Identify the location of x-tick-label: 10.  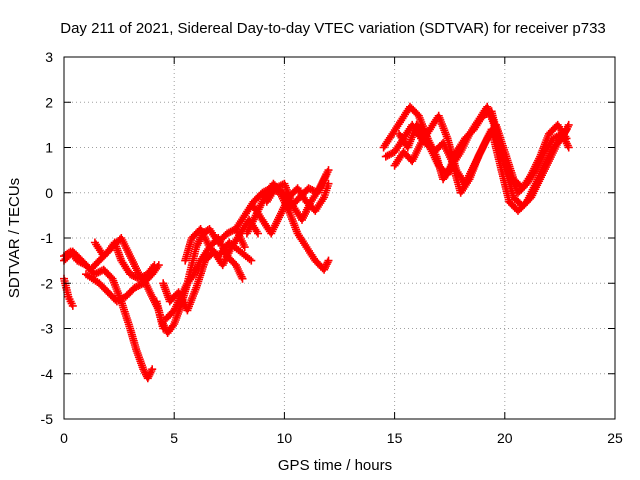
(285, 438).